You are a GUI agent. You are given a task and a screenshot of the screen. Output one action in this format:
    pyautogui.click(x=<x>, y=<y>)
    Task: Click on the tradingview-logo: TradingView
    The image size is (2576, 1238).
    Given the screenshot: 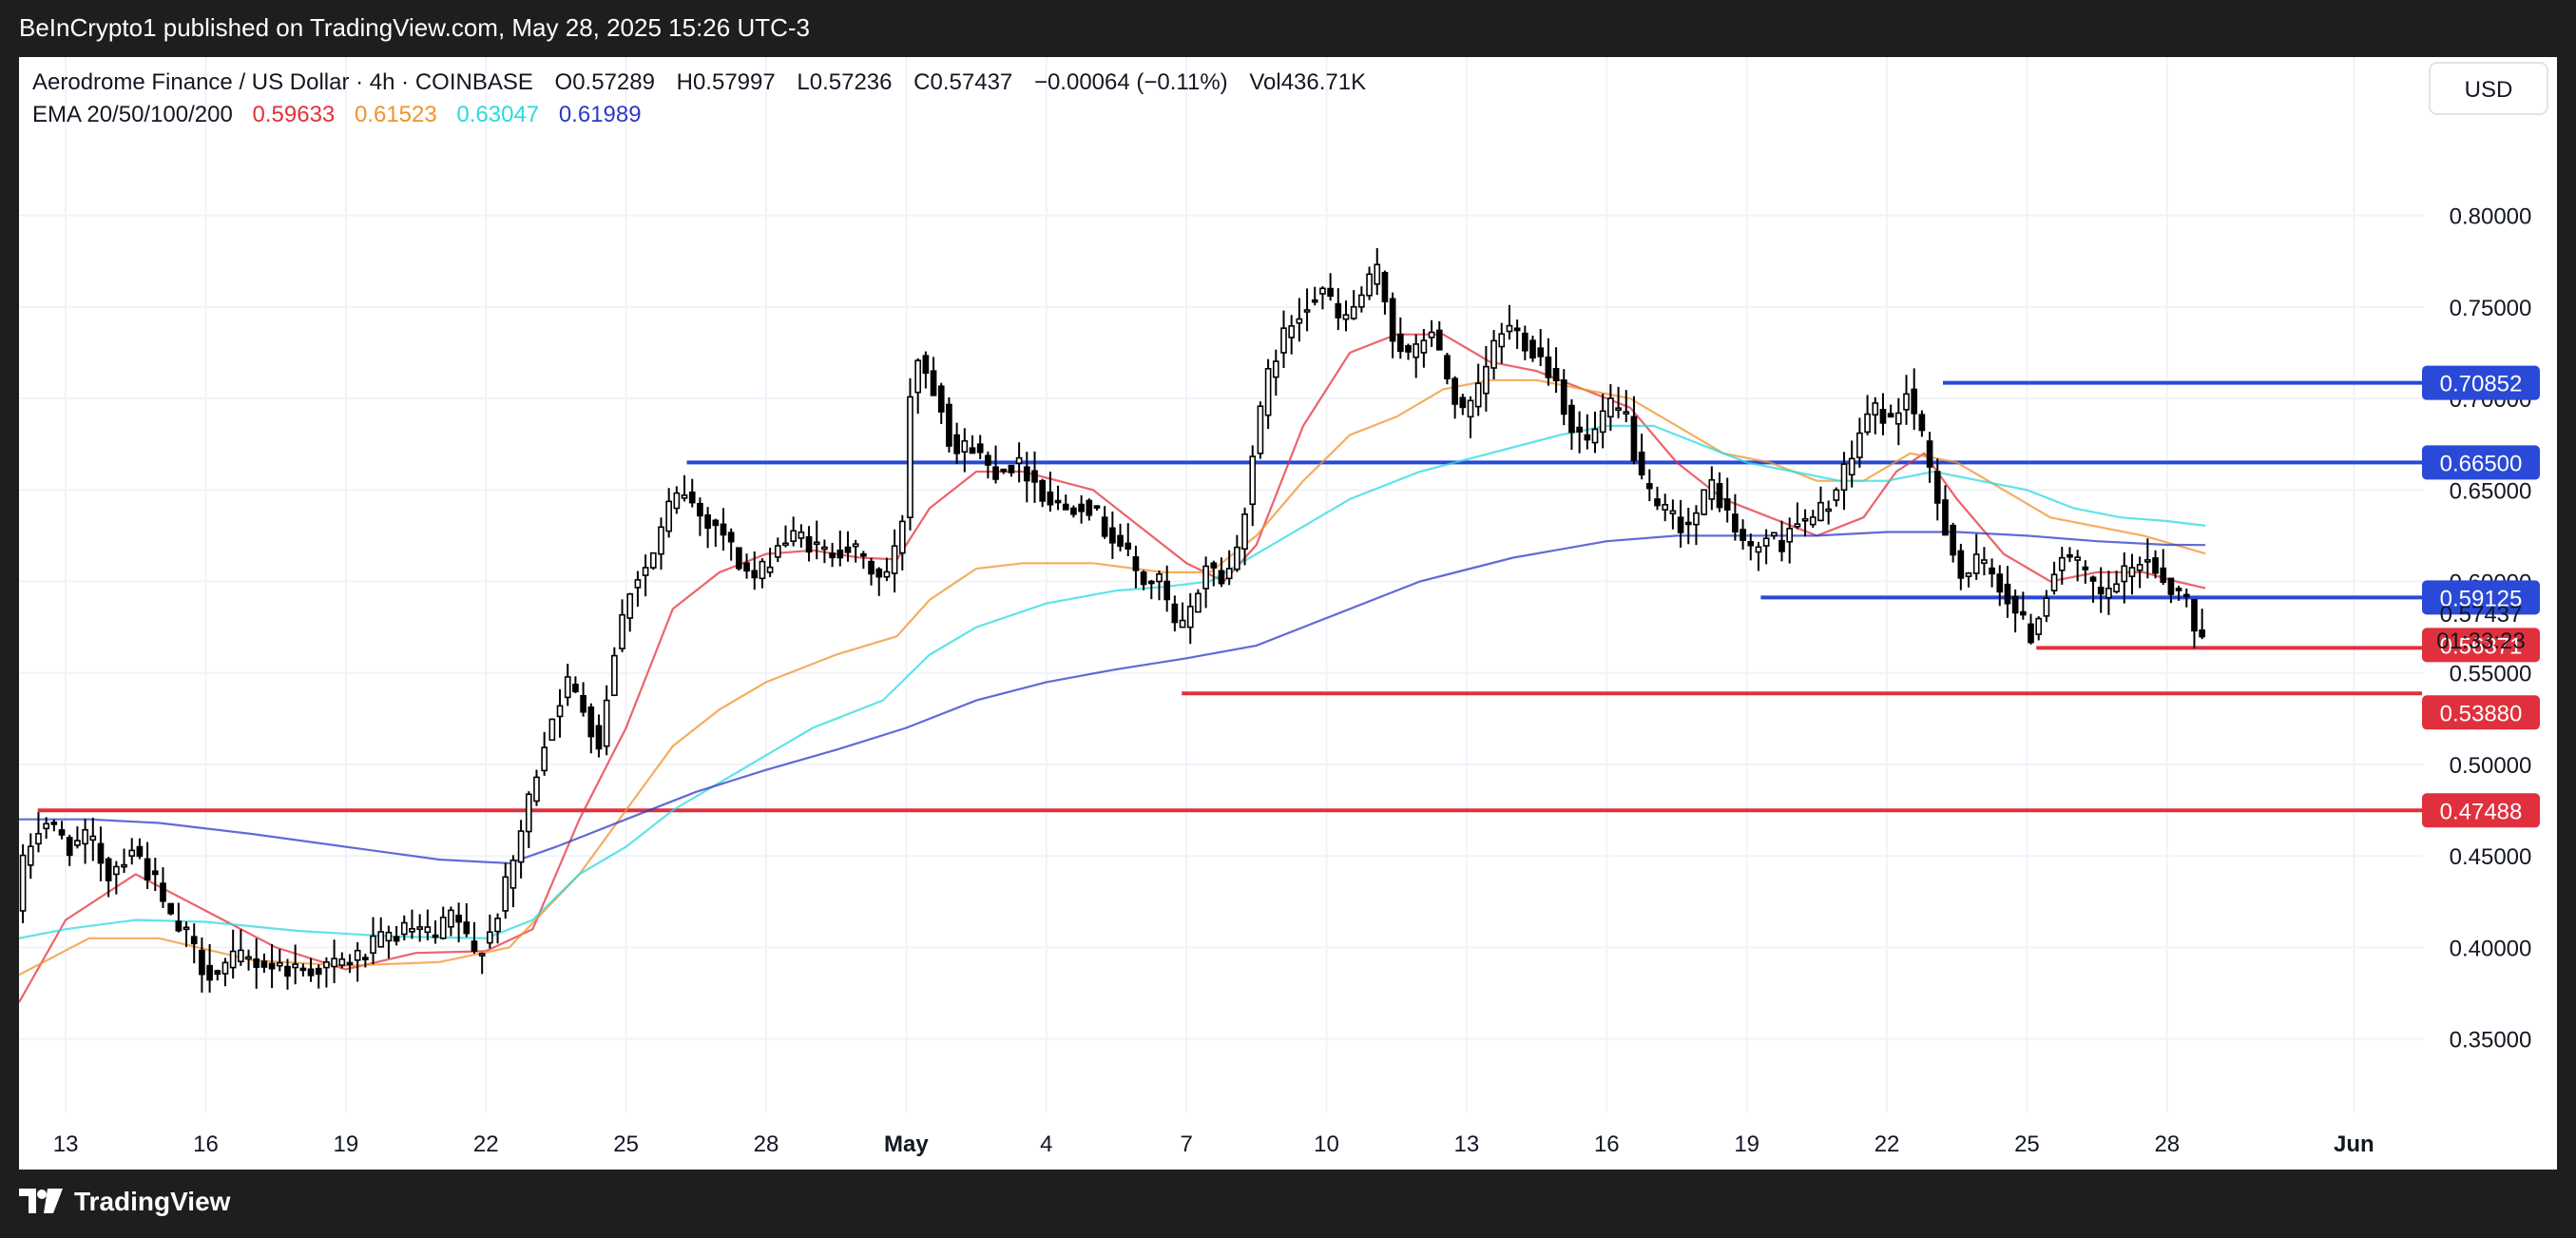 What is the action you would take?
    pyautogui.click(x=124, y=1202)
    